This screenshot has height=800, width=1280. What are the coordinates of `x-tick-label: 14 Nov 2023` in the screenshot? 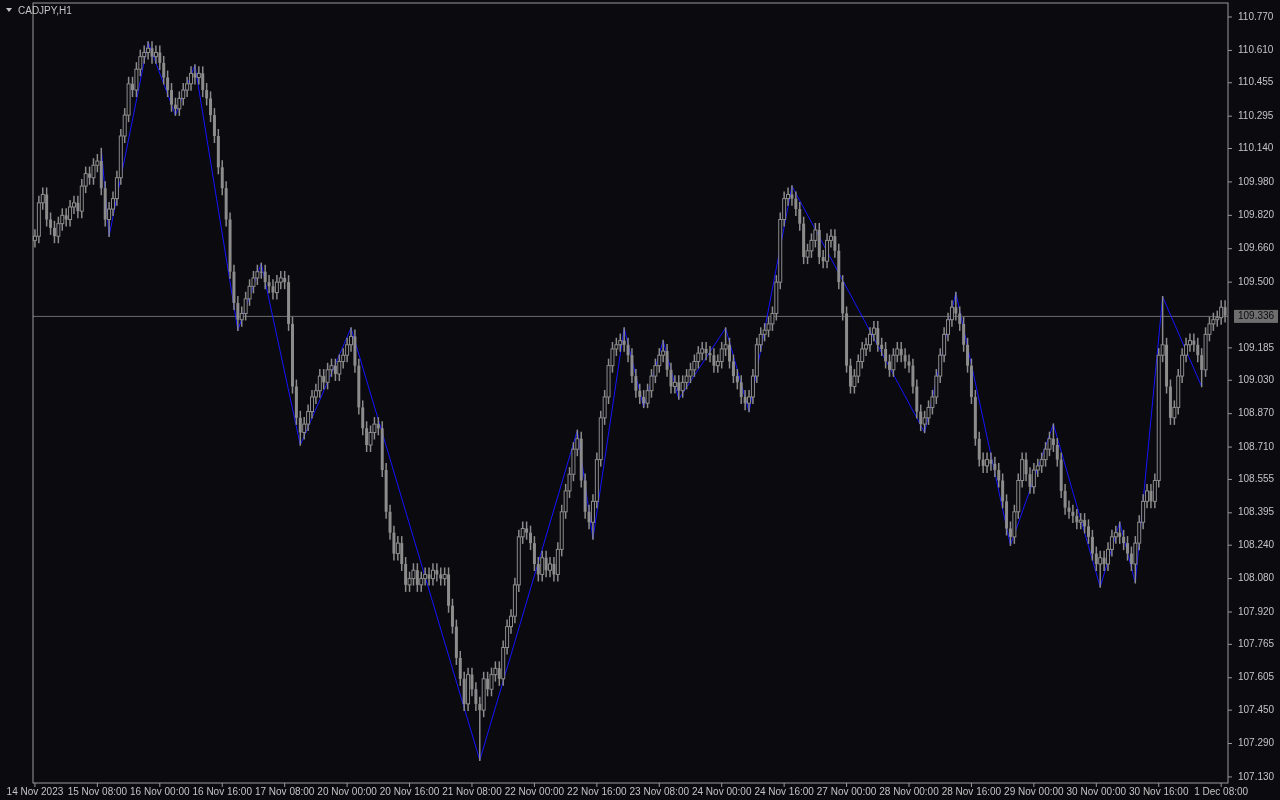 It's located at (35, 791).